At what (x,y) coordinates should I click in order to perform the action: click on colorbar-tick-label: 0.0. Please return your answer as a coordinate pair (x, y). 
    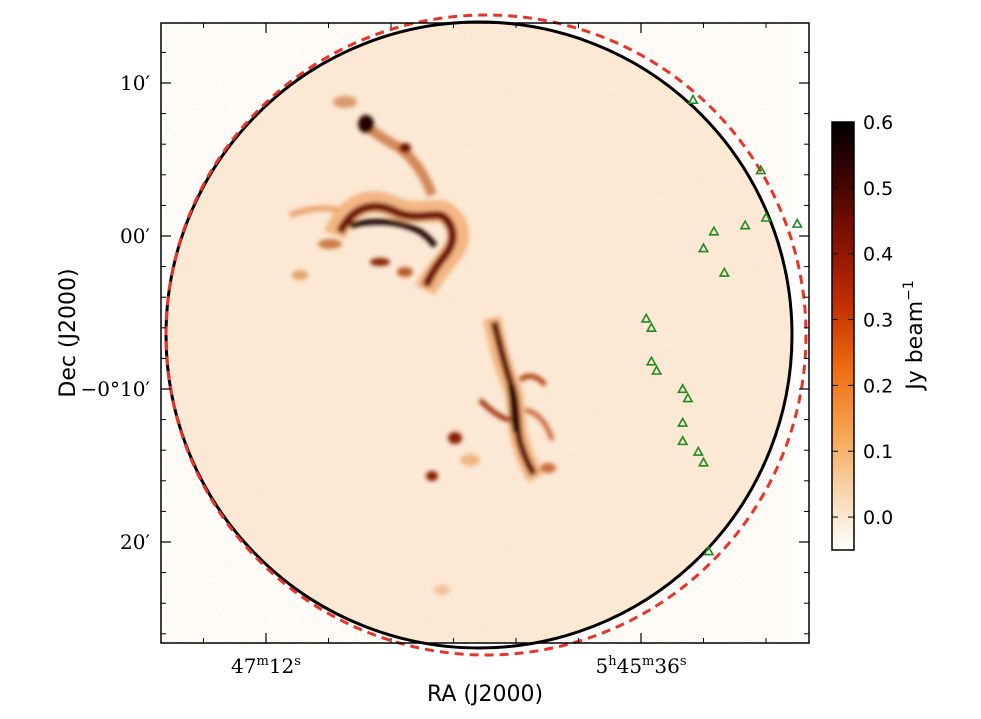
    Looking at the image, I should click on (878, 518).